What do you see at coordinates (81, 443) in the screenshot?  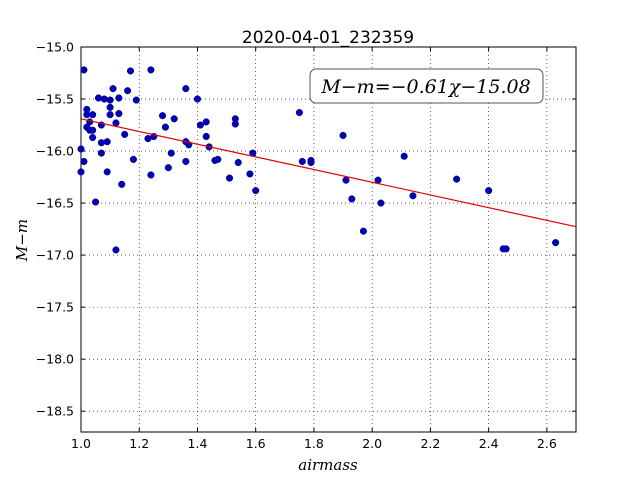 I see `x-tick-label: 1.0` at bounding box center [81, 443].